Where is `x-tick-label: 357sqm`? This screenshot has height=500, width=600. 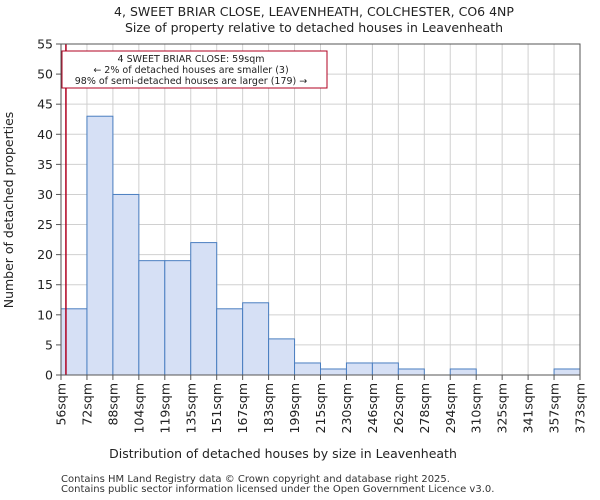 x-tick-label: 357sqm is located at coordinates (554, 408).